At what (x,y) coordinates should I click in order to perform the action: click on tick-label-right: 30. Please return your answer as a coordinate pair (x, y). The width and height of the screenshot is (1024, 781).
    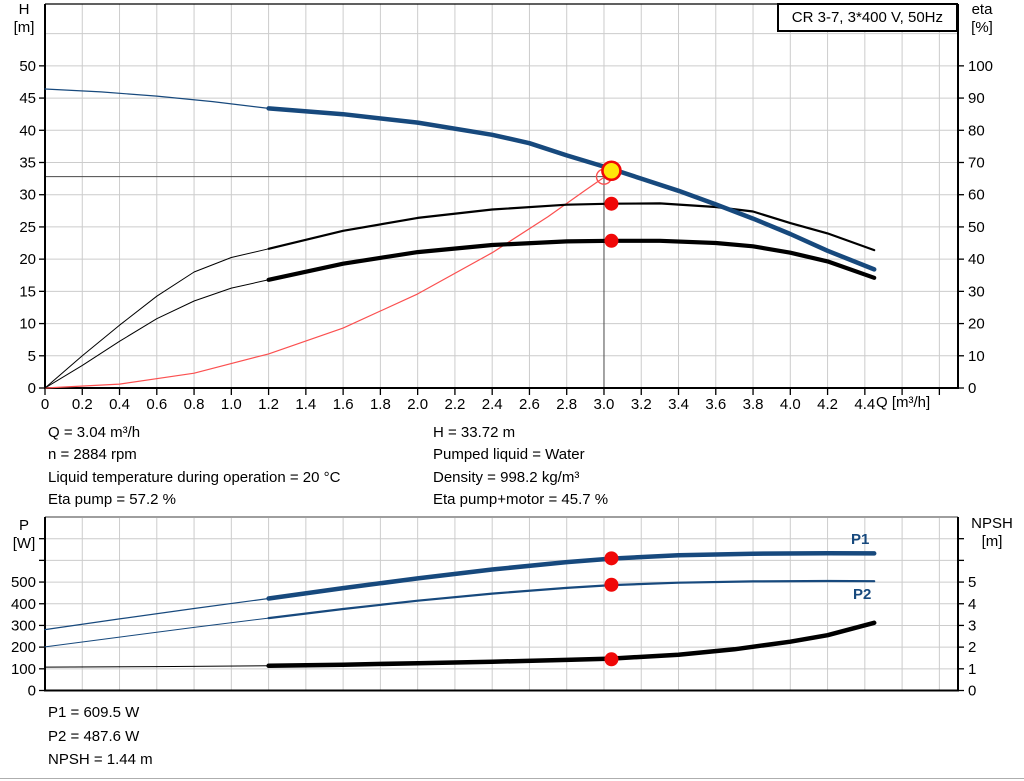
    Looking at the image, I should click on (976, 291).